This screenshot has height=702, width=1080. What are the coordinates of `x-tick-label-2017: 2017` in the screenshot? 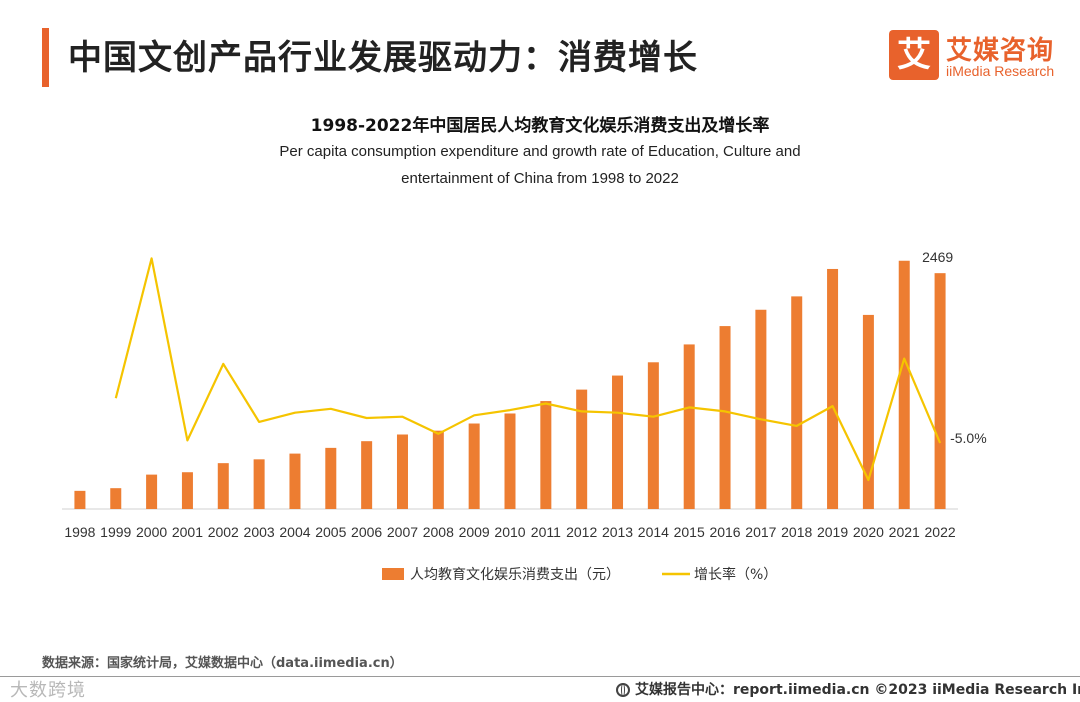 It's located at (760, 532).